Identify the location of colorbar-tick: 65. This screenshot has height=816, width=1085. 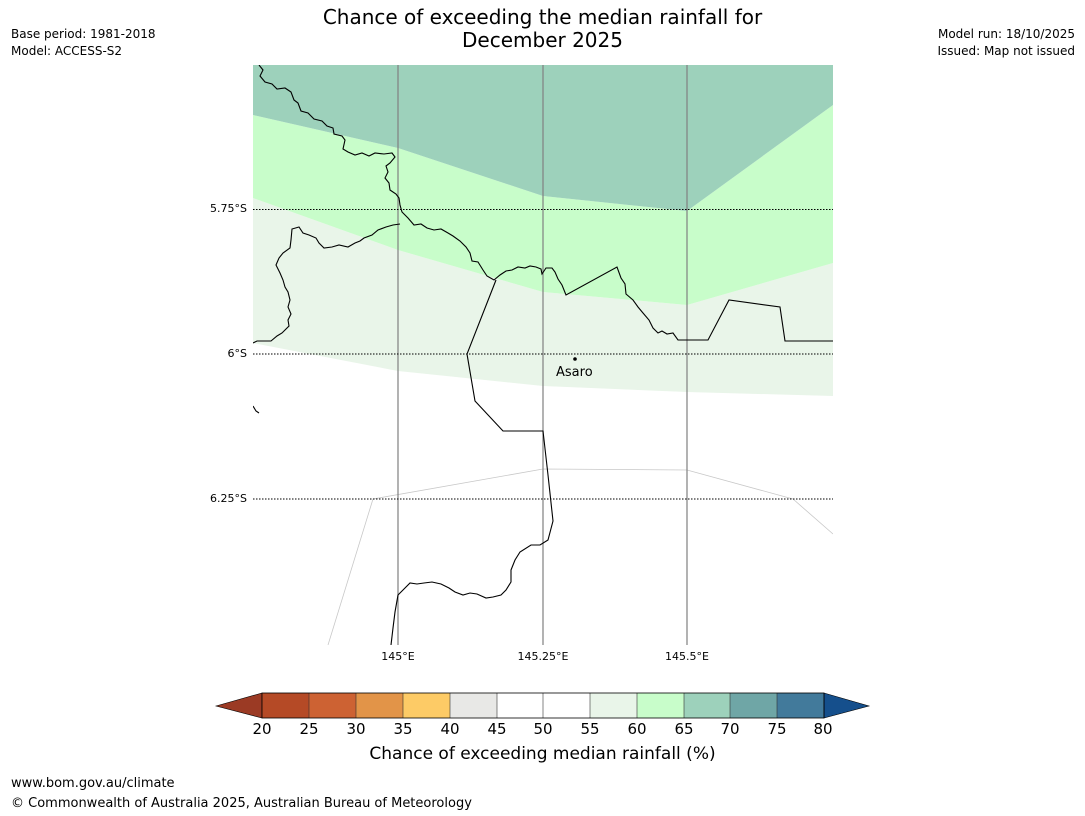
(684, 729).